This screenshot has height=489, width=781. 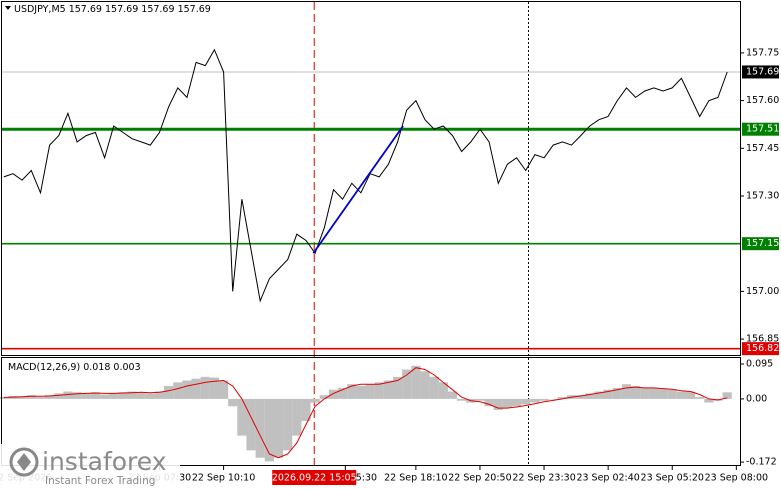 I want to click on level-label: 157.51, so click(x=762, y=129).